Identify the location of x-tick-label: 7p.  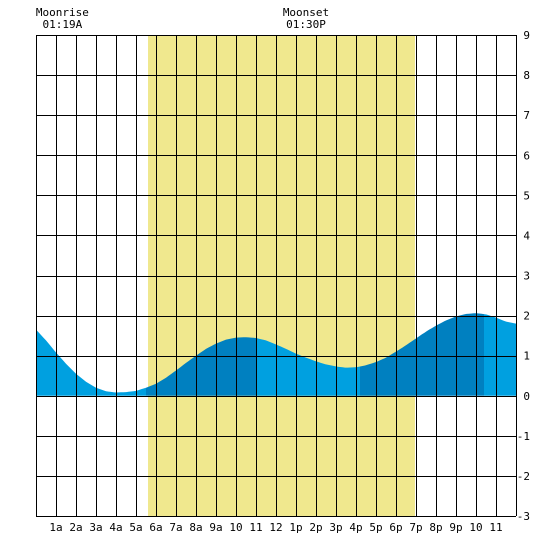
(415, 527).